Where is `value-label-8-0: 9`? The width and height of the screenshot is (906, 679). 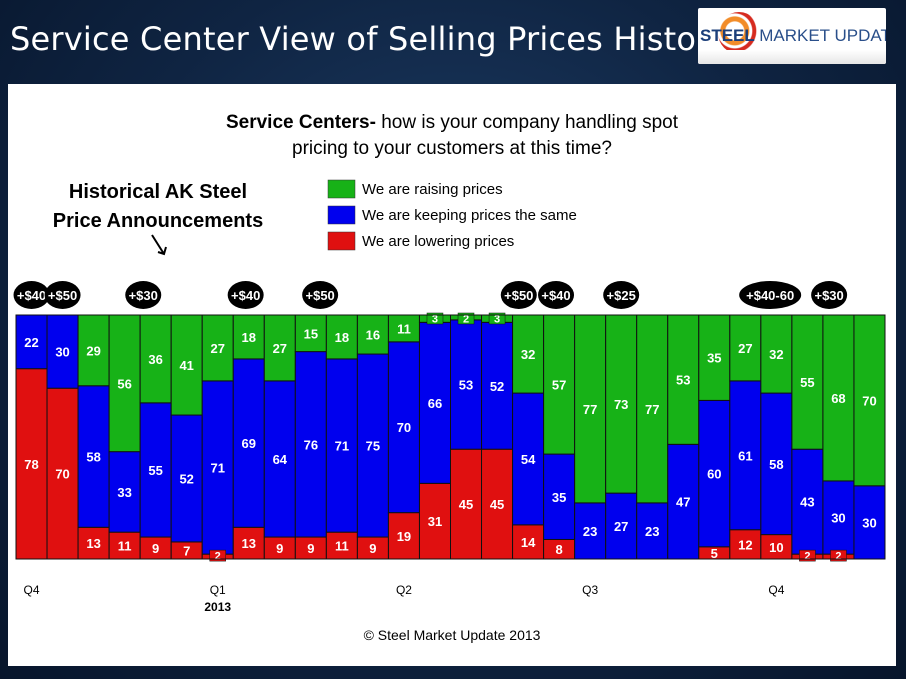
value-label-8-0: 9 is located at coordinates (279, 548).